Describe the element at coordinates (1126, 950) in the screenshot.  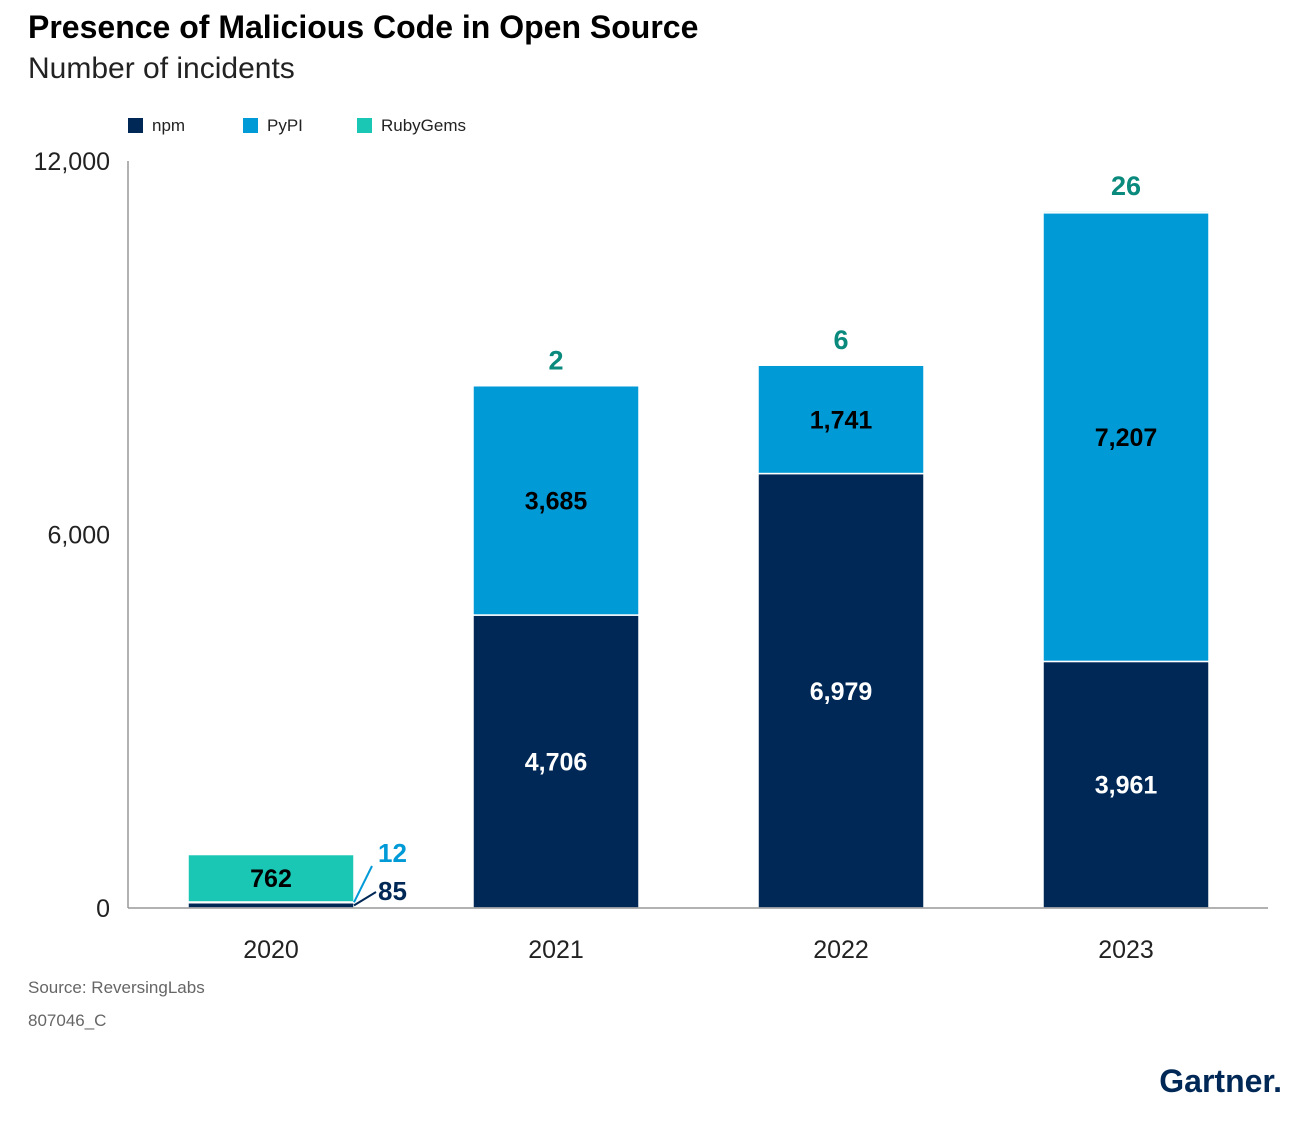
I see `x-tick-label: 2023` at that location.